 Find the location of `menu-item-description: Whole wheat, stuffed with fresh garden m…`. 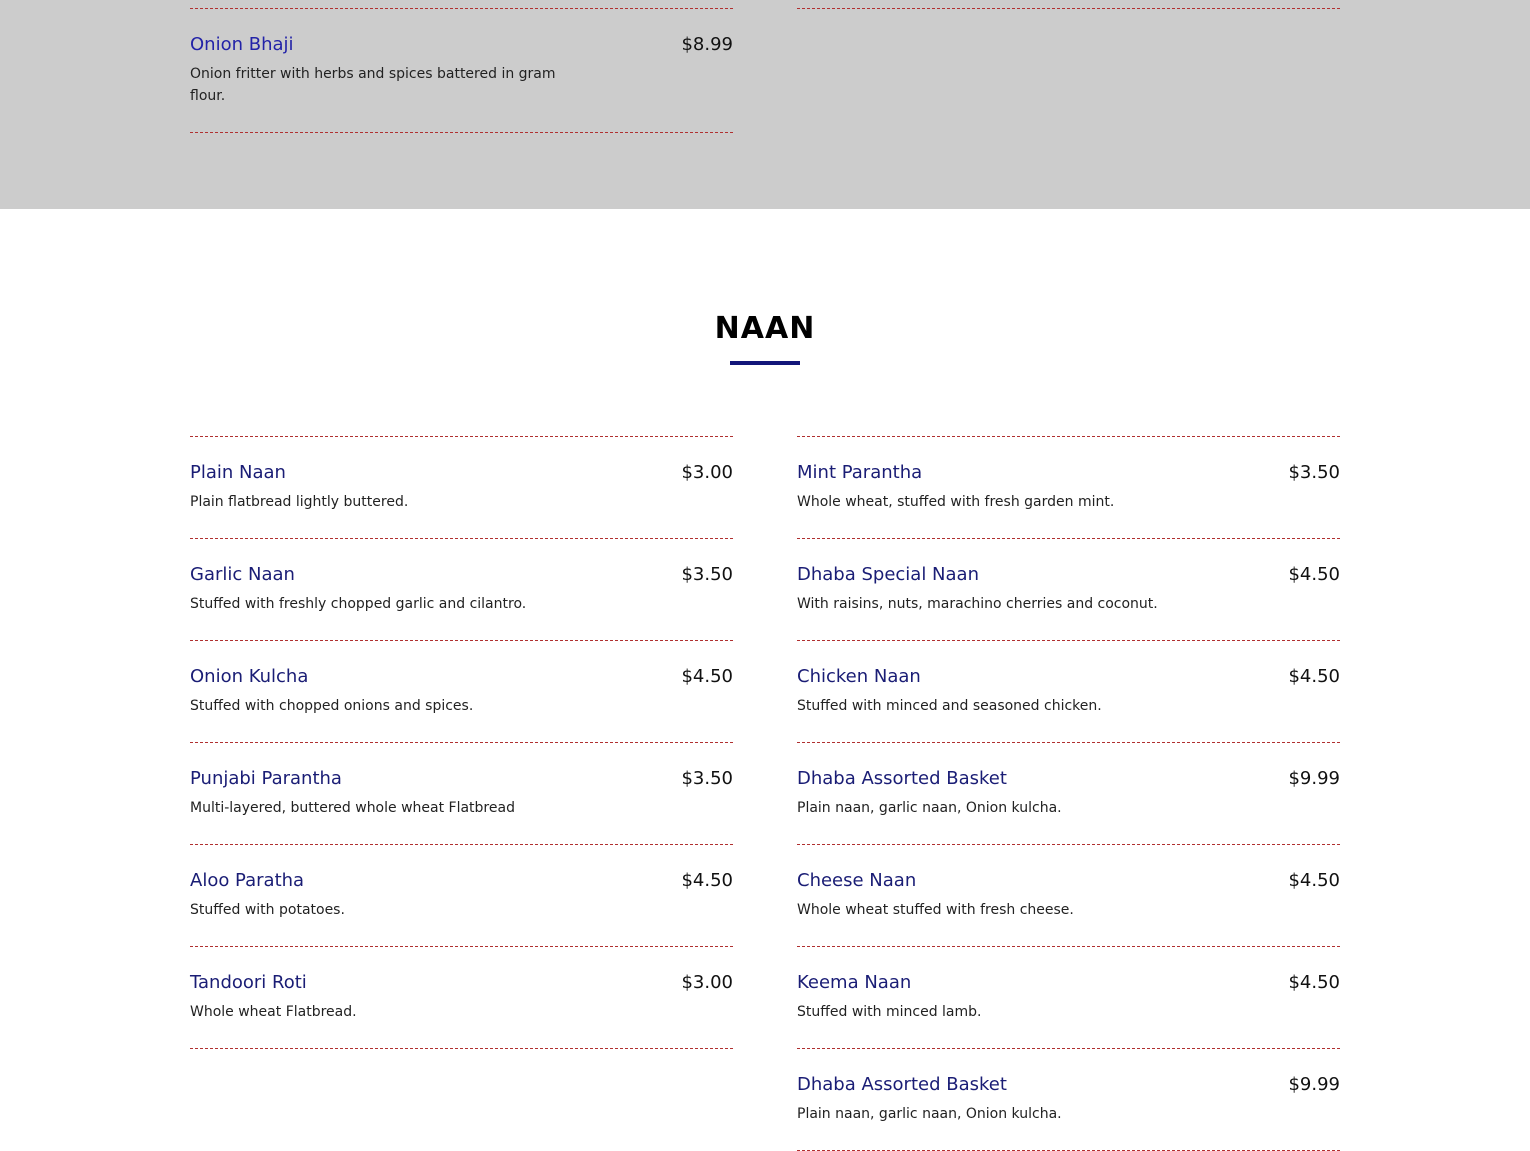

menu-item-description: Whole wheat, stuffed with fresh garden m… is located at coordinates (956, 502).